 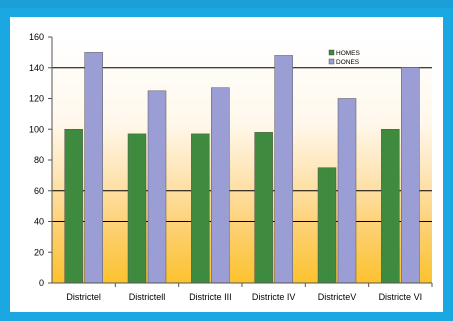 What do you see at coordinates (337, 297) in the screenshot?
I see `x-tick-label: DistricteV` at bounding box center [337, 297].